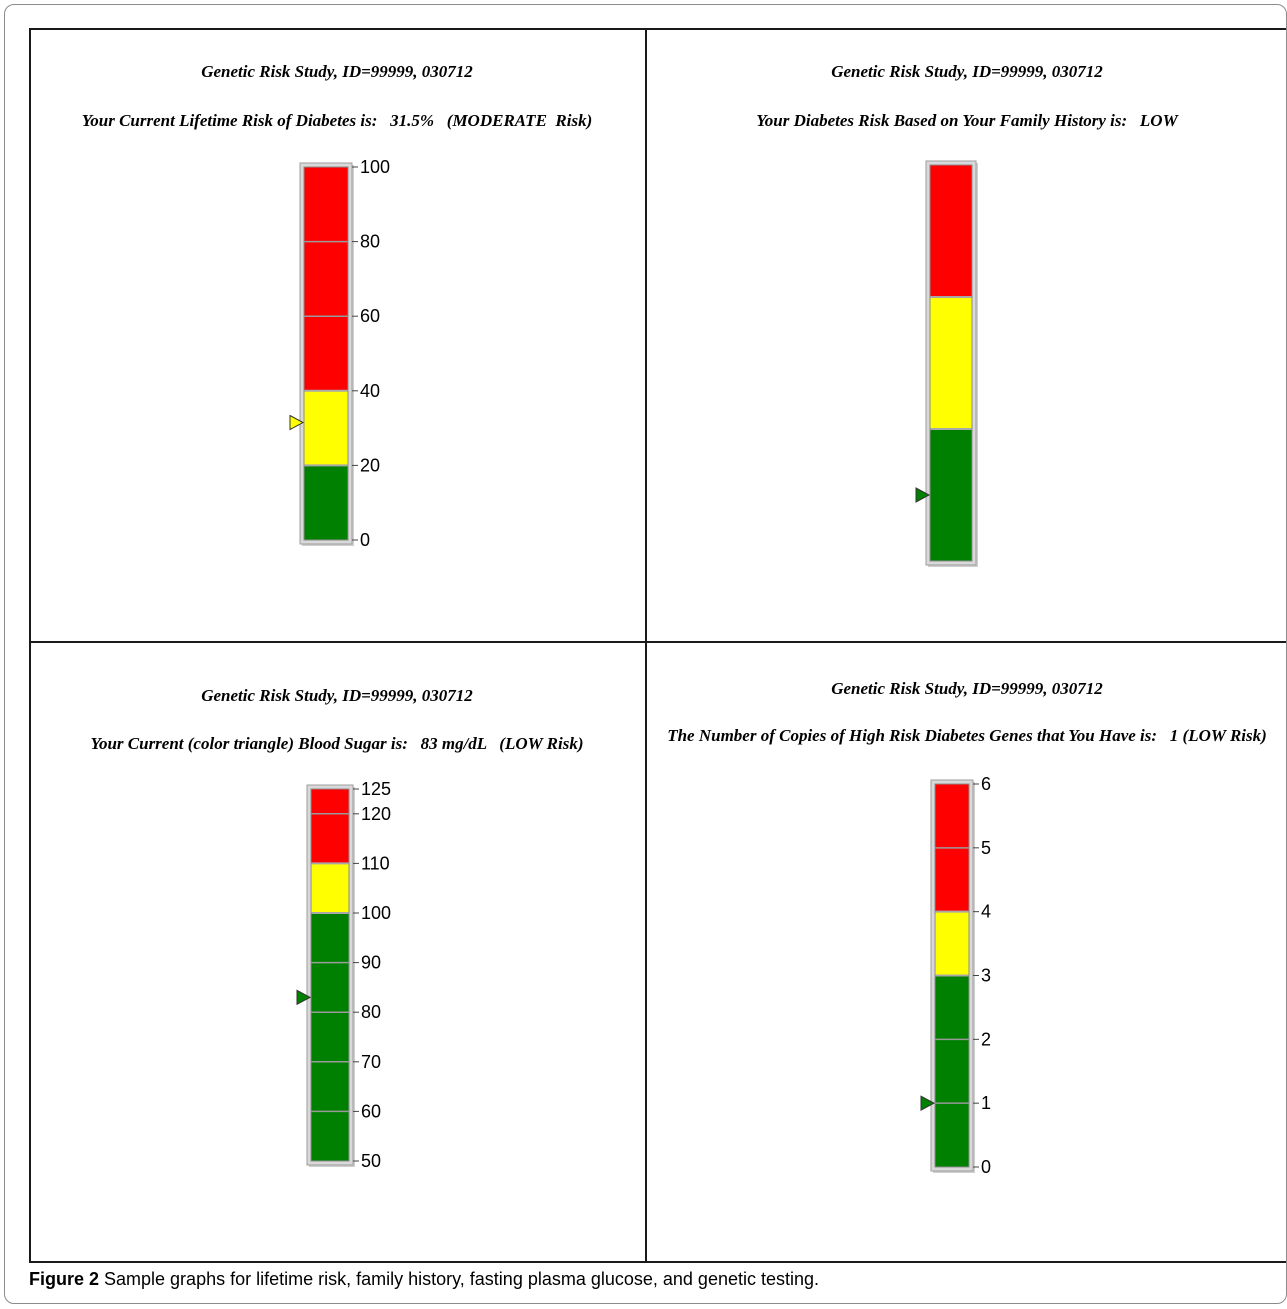  Describe the element at coordinates (376, 814) in the screenshot. I see `tick-label: 120` at that location.